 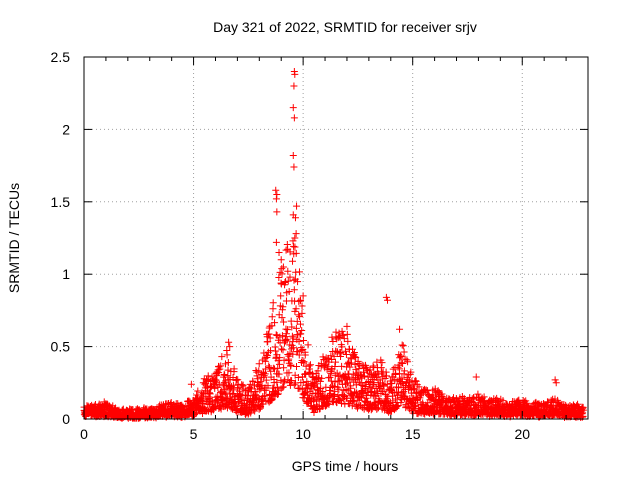 I want to click on x-axis-label: GPS time / hours, so click(x=345, y=466).